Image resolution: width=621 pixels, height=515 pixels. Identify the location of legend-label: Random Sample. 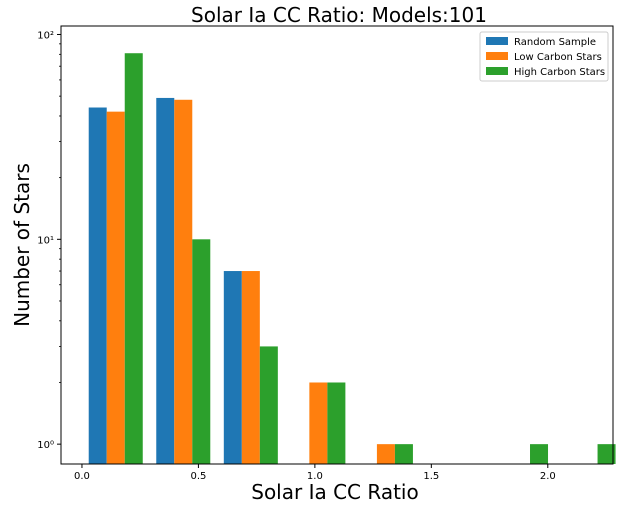
(555, 42).